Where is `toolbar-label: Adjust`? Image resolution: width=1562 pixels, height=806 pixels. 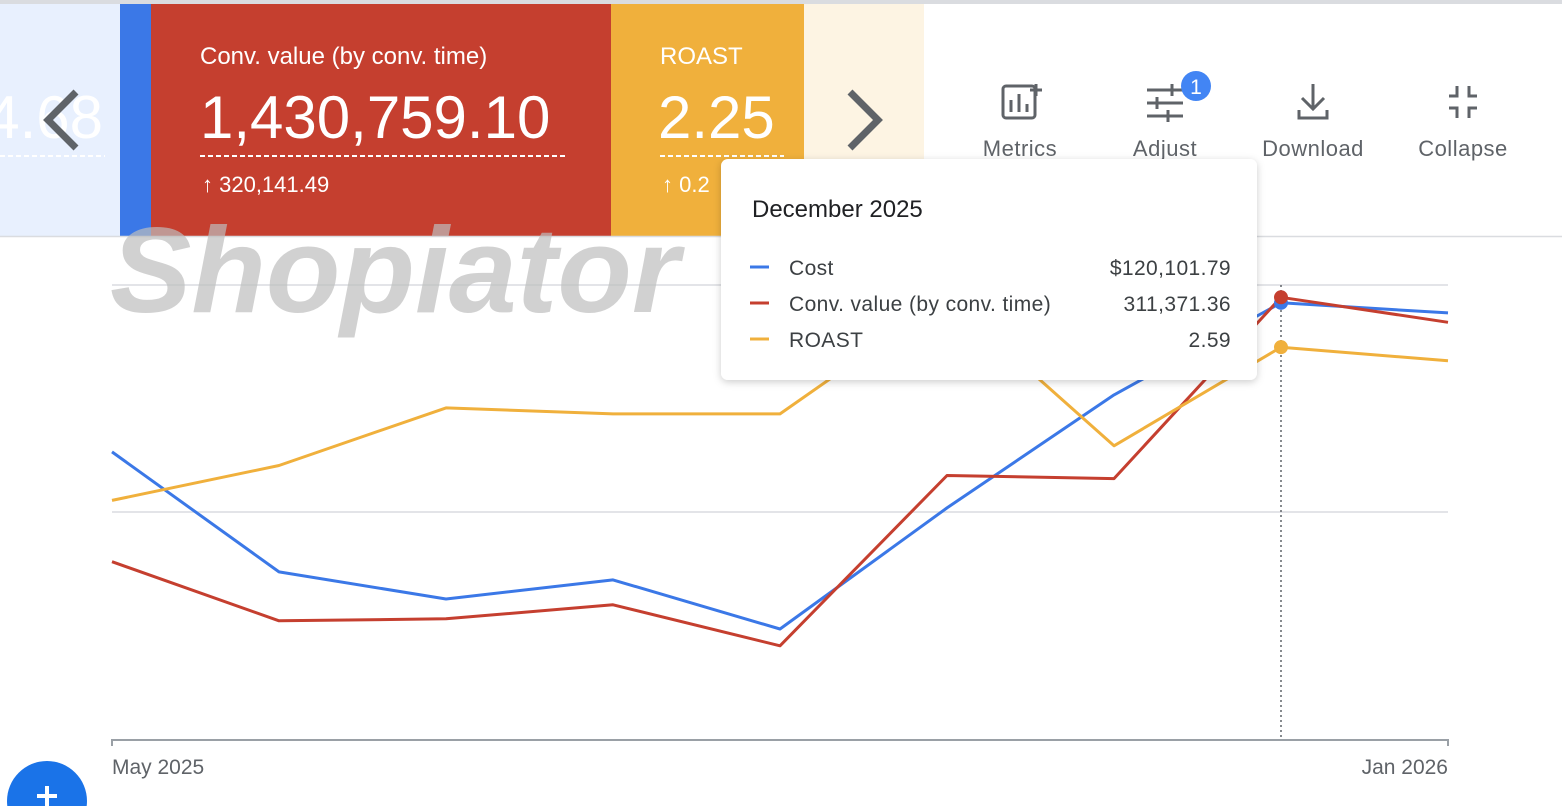
toolbar-label: Adjust is located at coordinates (1165, 148).